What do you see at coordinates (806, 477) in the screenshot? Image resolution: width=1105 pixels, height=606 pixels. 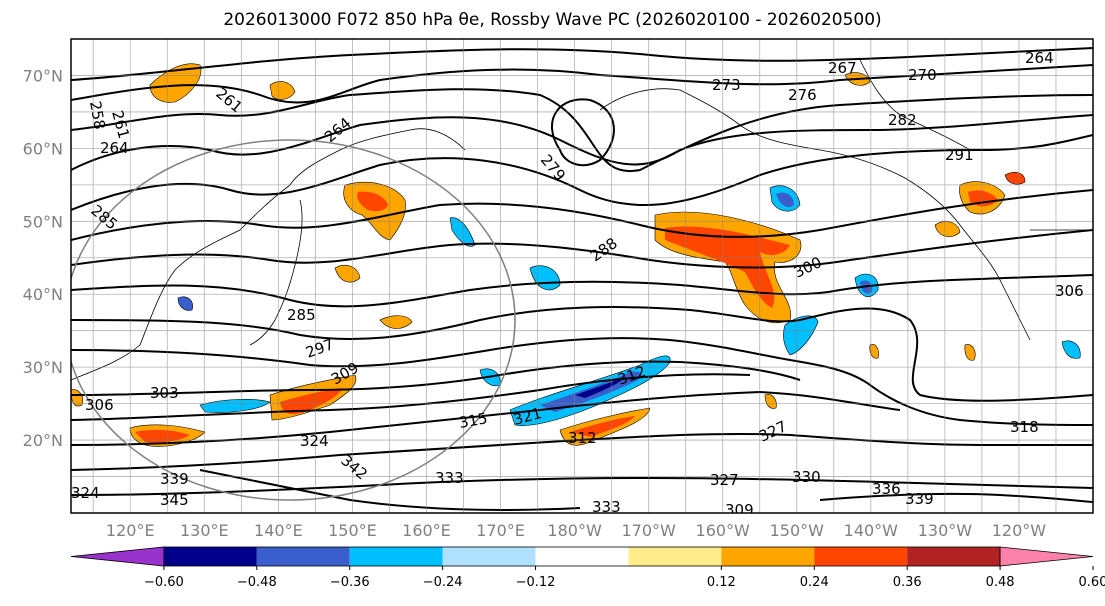 I see `contour-label: 330` at bounding box center [806, 477].